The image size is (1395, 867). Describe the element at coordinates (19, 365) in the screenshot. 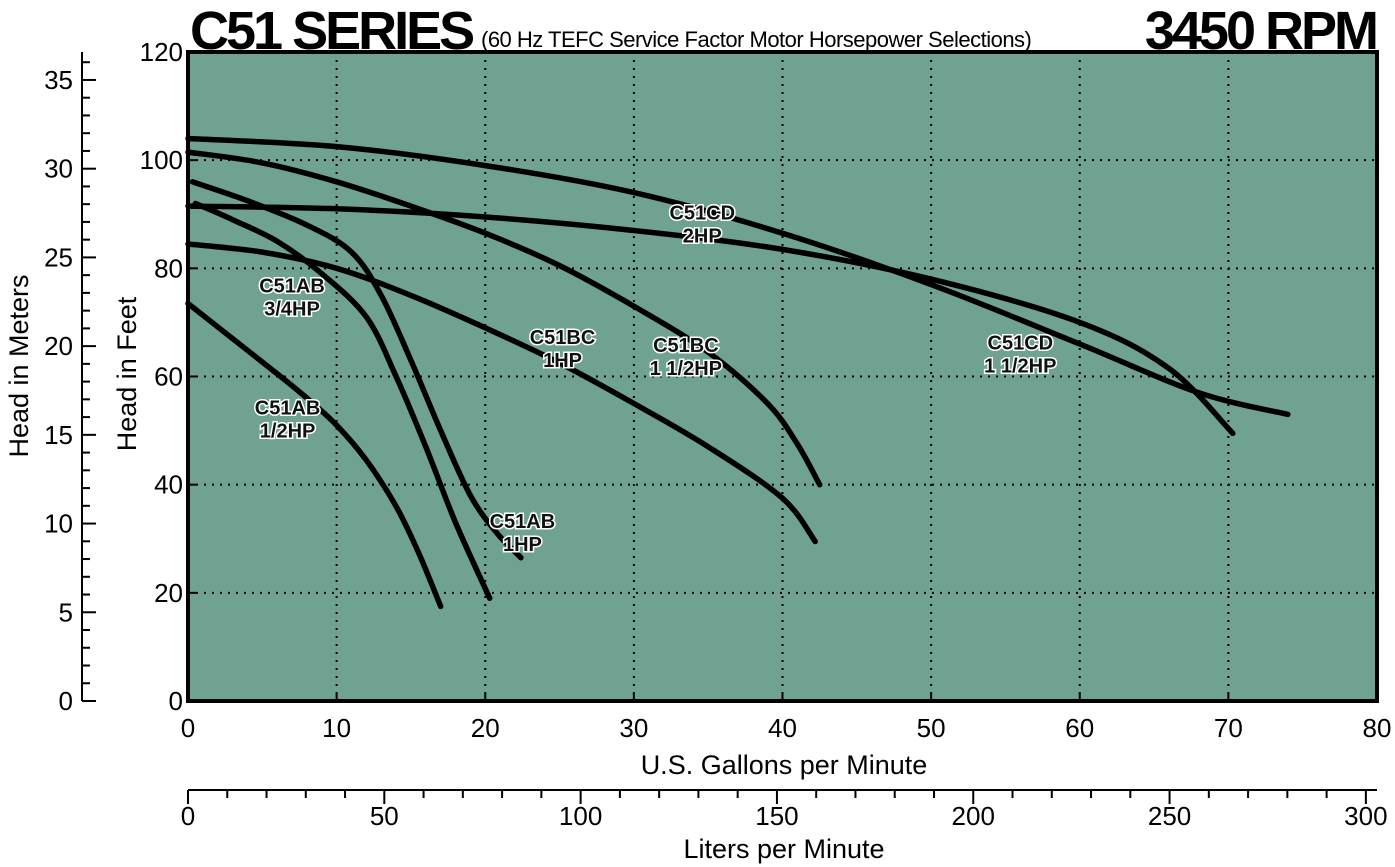

I see `y2-axis-title: Head in Meters` at that location.